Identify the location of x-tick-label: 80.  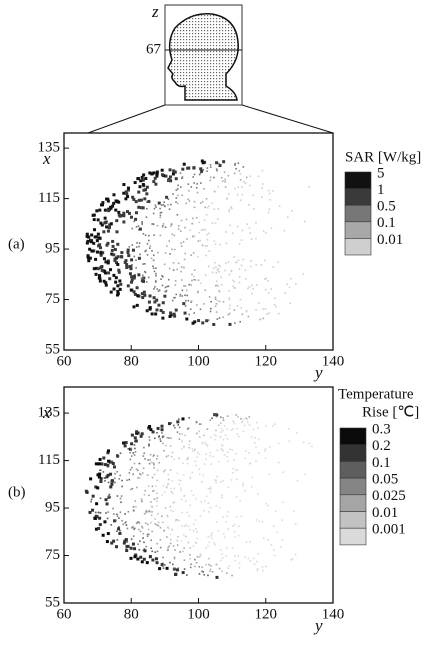
(131, 614).